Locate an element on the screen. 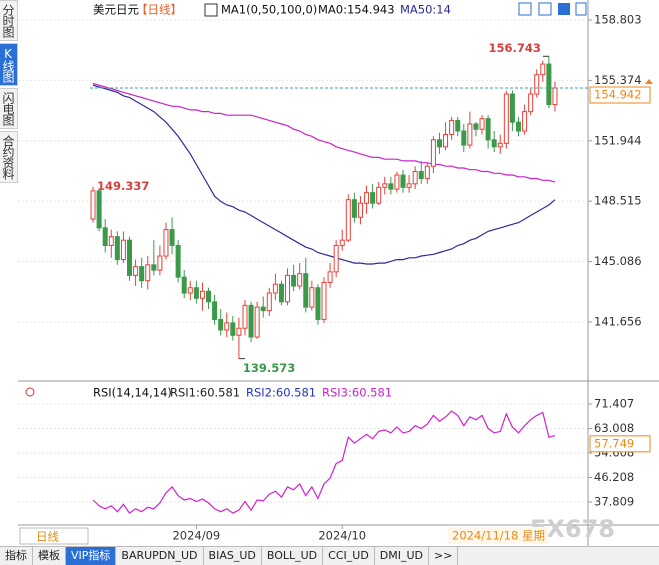  y-tick-label: 148.515 is located at coordinates (618, 201).